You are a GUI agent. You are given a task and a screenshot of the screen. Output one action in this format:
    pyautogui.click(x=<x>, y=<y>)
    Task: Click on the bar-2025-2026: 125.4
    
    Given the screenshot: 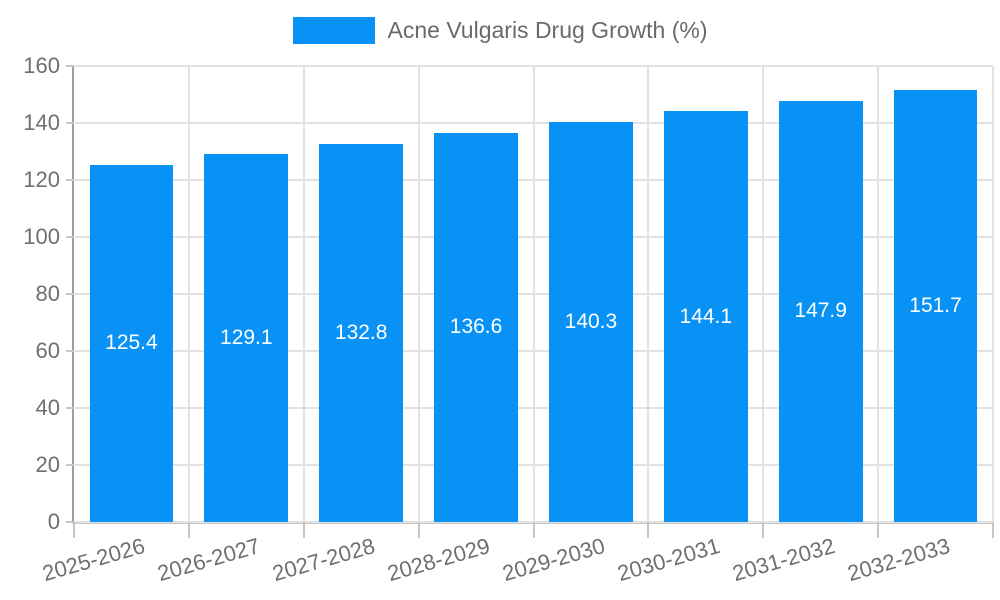 What is the action you would take?
    pyautogui.click(x=131, y=343)
    